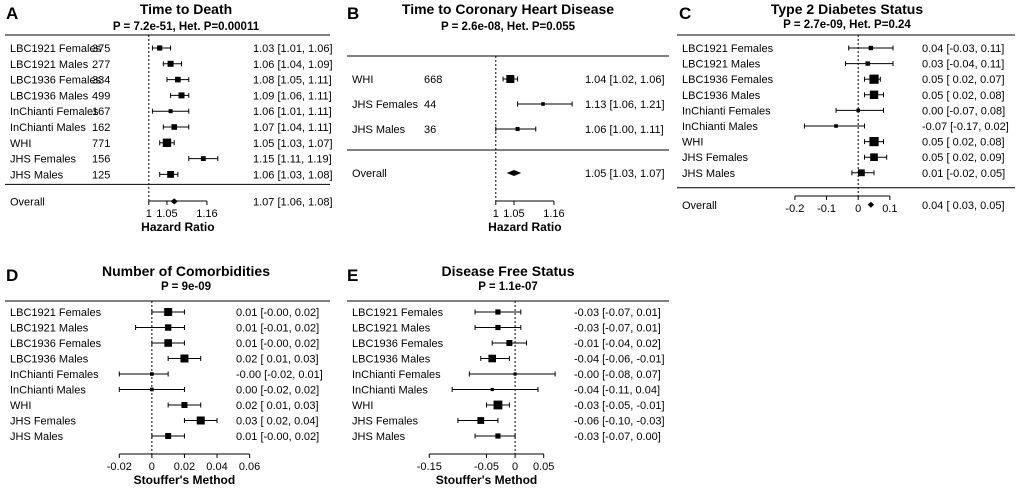  What do you see at coordinates (619, 360) in the screenshot?
I see `estimate-ci-text: -0.04 [-0.06, -0.01]` at bounding box center [619, 360].